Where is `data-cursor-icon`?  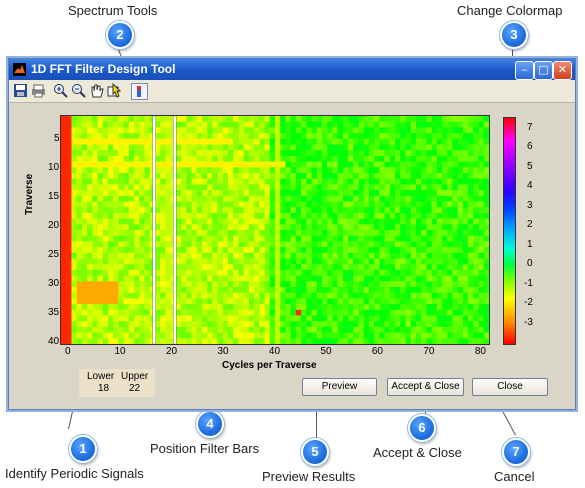 data-cursor-icon is located at coordinates (114, 90).